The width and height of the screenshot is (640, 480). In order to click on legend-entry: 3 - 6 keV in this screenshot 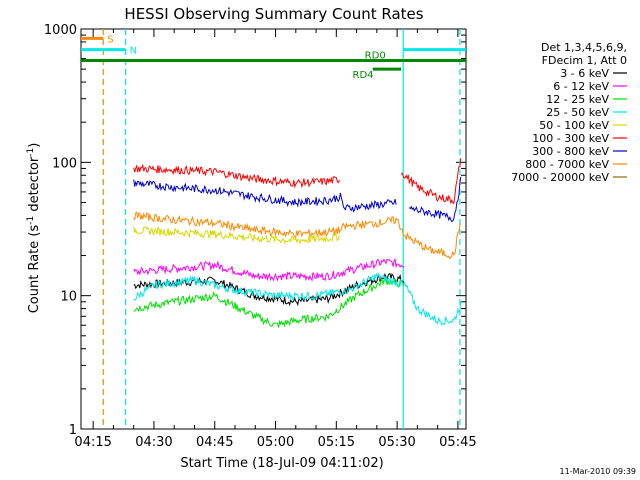, I will do `click(584, 73)`.